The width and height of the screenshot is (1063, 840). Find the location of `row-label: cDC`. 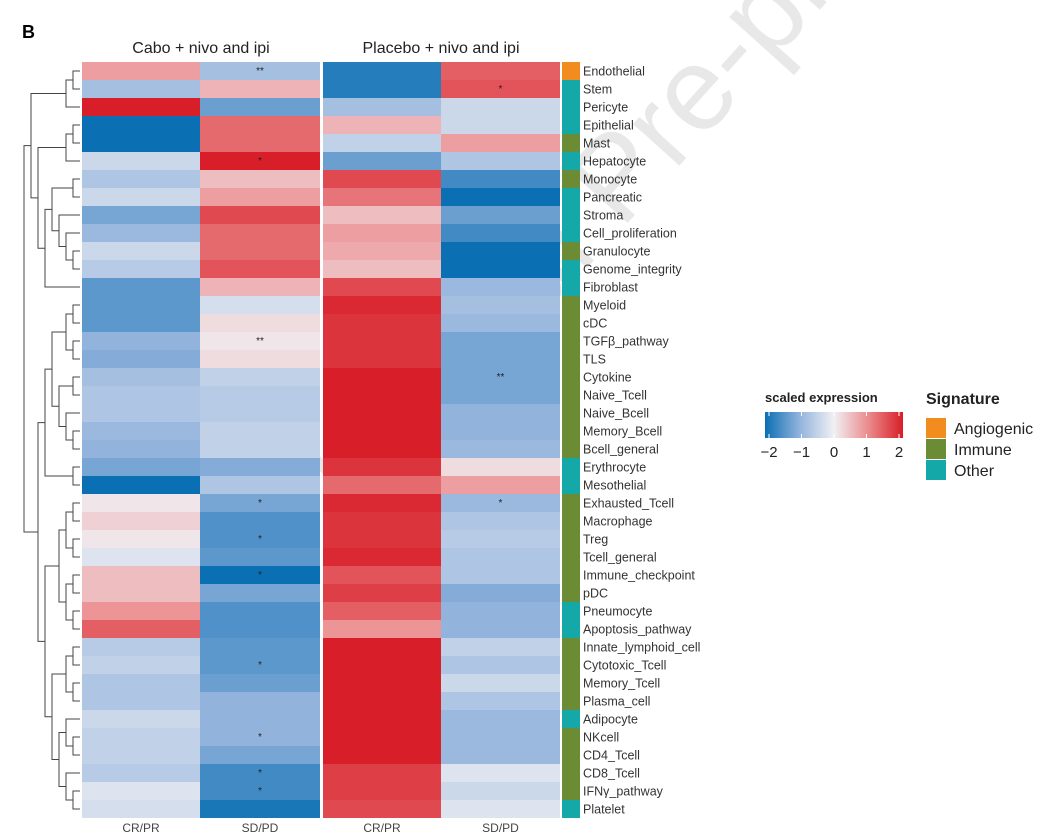

row-label: cDC is located at coordinates (595, 324).